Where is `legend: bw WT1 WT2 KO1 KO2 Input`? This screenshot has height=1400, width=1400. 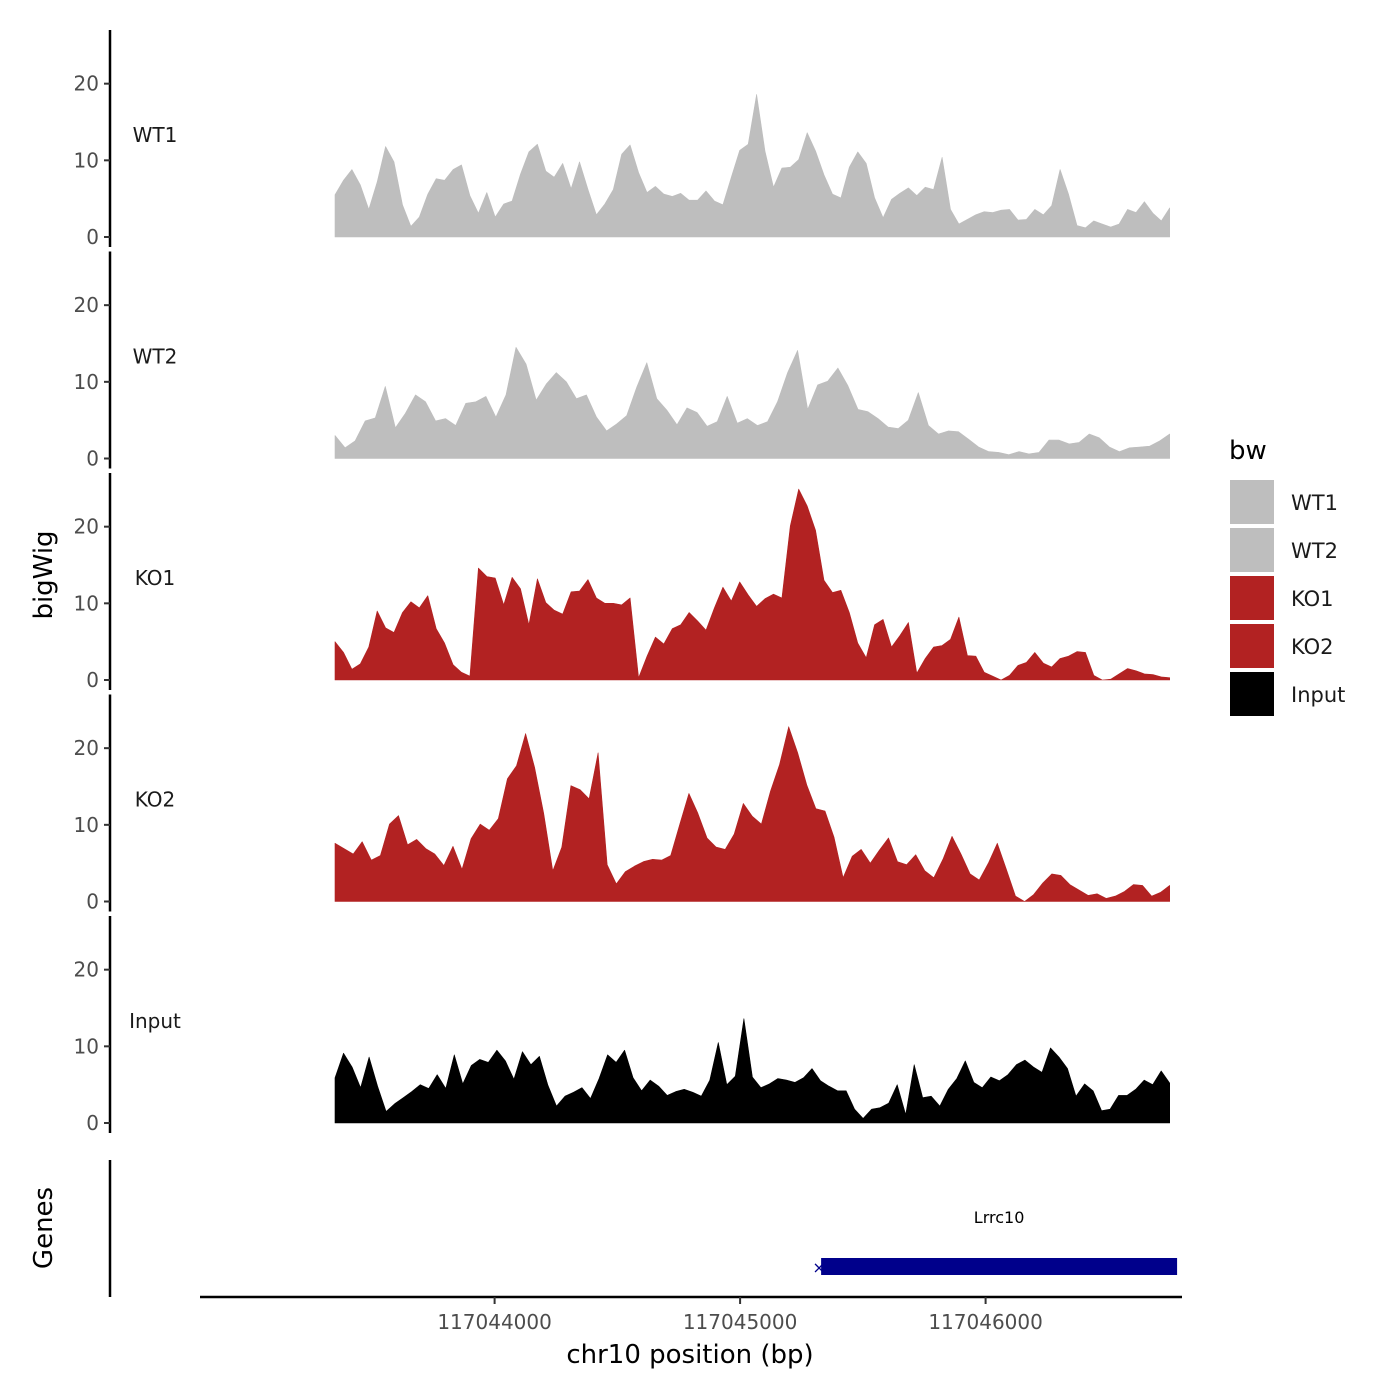 legend: bw WT1 WT2 KO1 KO2 Input is located at coordinates (1287, 576).